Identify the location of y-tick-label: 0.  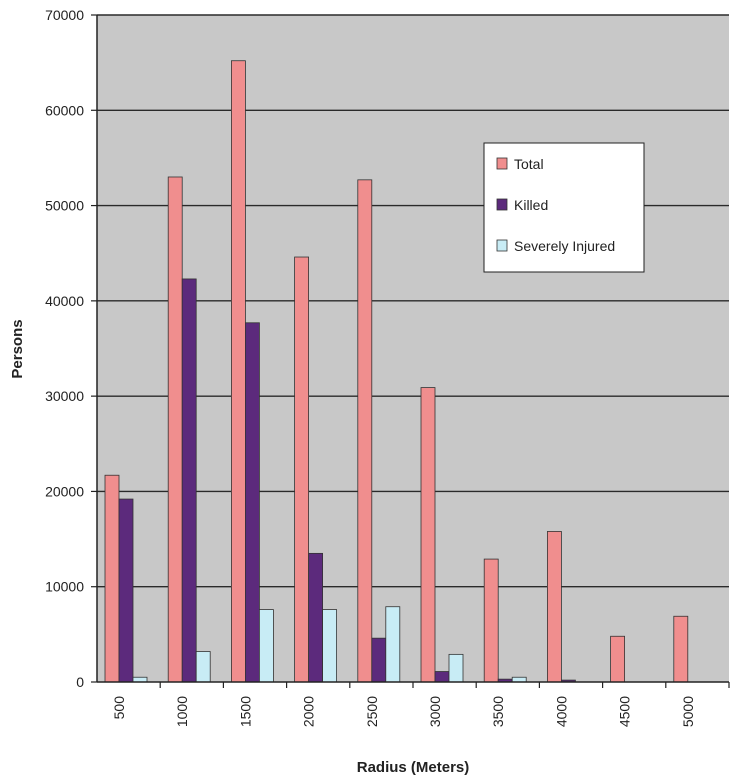
(80, 682).